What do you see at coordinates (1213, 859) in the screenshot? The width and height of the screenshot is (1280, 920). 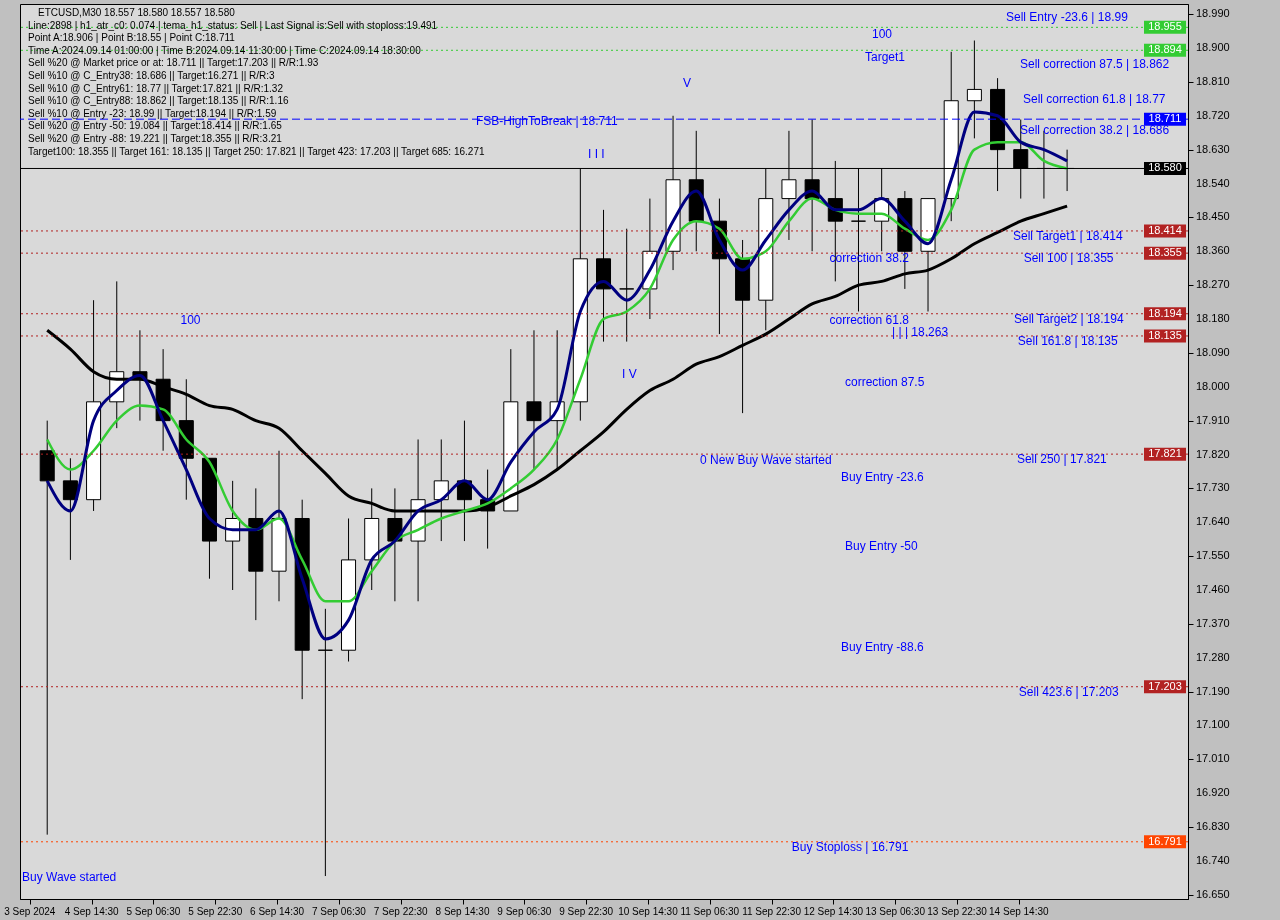 I see `y-tick-label: 16.740` at bounding box center [1213, 859].